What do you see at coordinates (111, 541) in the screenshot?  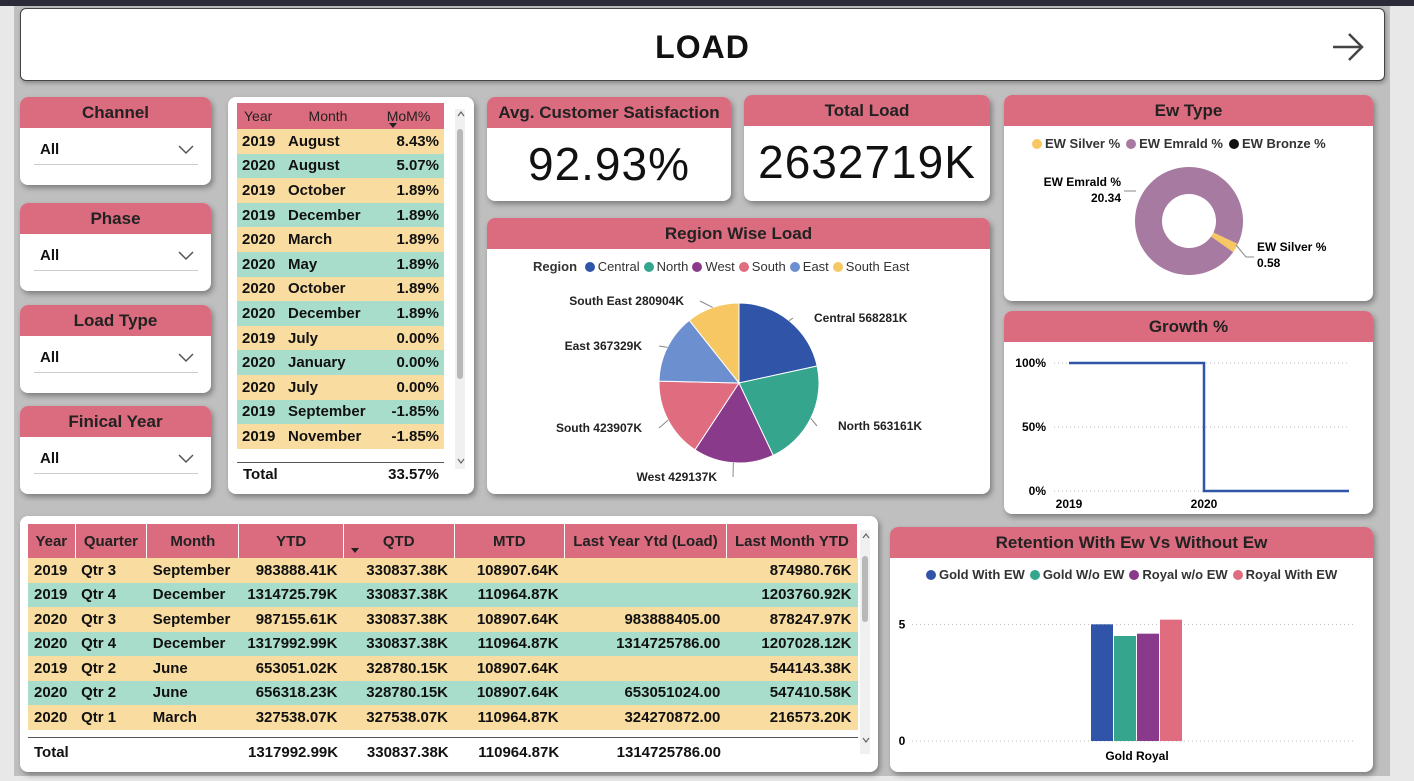 I see `column-header: Quarter` at bounding box center [111, 541].